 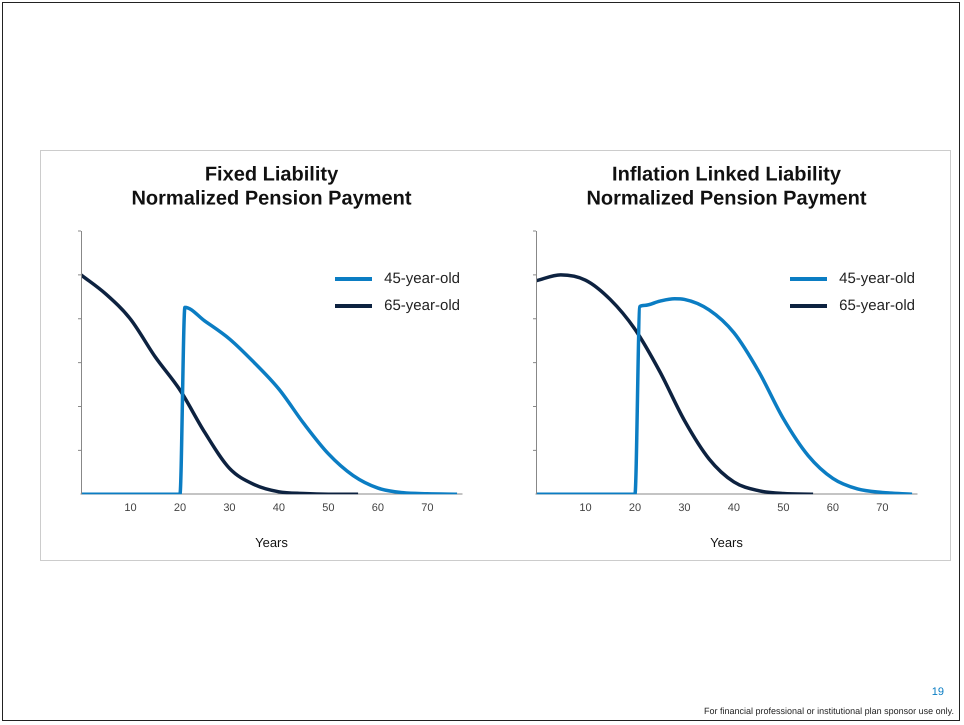 I want to click on chart-title: Fixed Liability Normalized Pension Payment, so click(x=271, y=187).